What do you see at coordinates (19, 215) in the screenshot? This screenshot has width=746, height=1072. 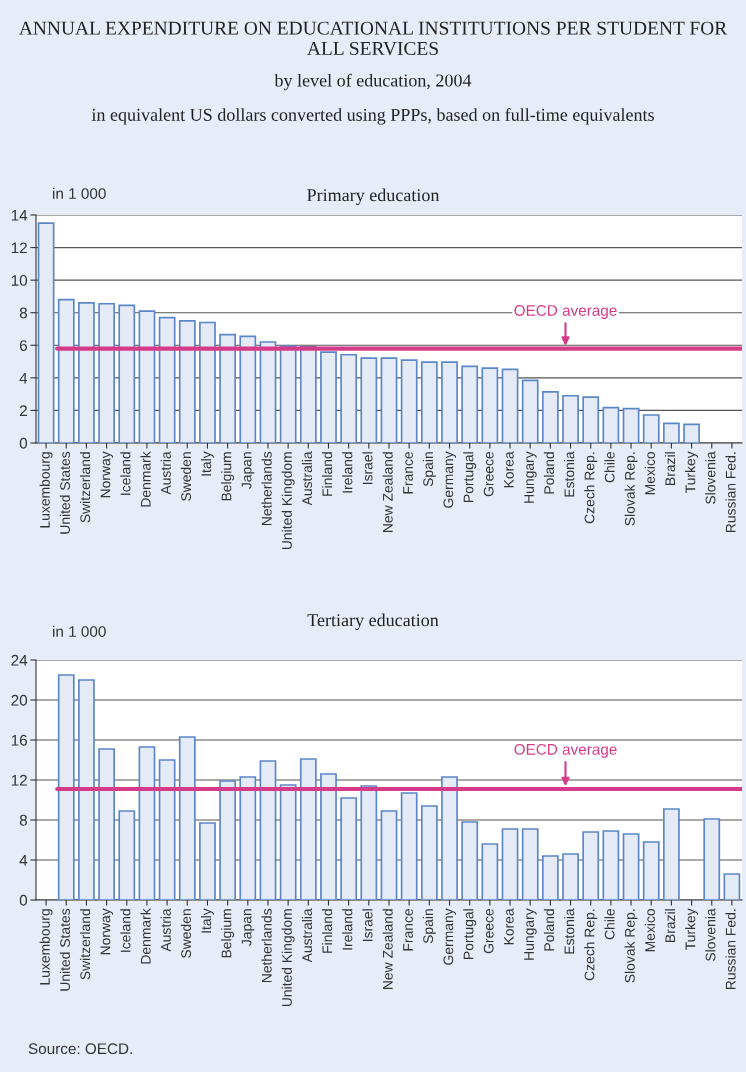 I see `y-tick-label: 14` at bounding box center [19, 215].